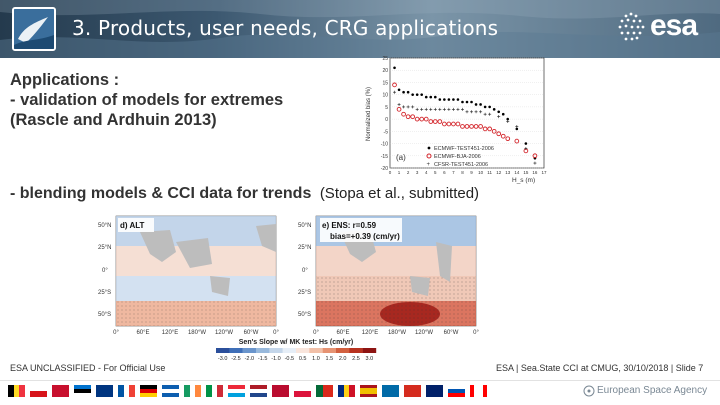 This screenshot has height=405, width=720. I want to click on lon-label: 120°W, so click(424, 333).